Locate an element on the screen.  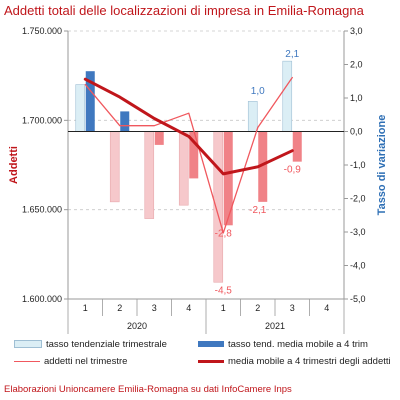
right-tick-label: 1,0 is located at coordinates (356, 98).